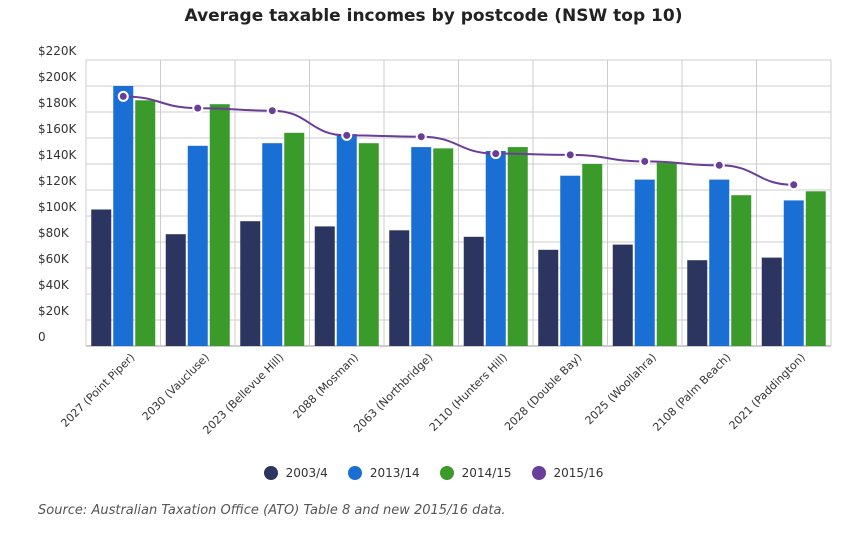 This screenshot has width=867, height=541. What do you see at coordinates (306, 473) in the screenshot?
I see `legend-label: 2003/4` at bounding box center [306, 473].